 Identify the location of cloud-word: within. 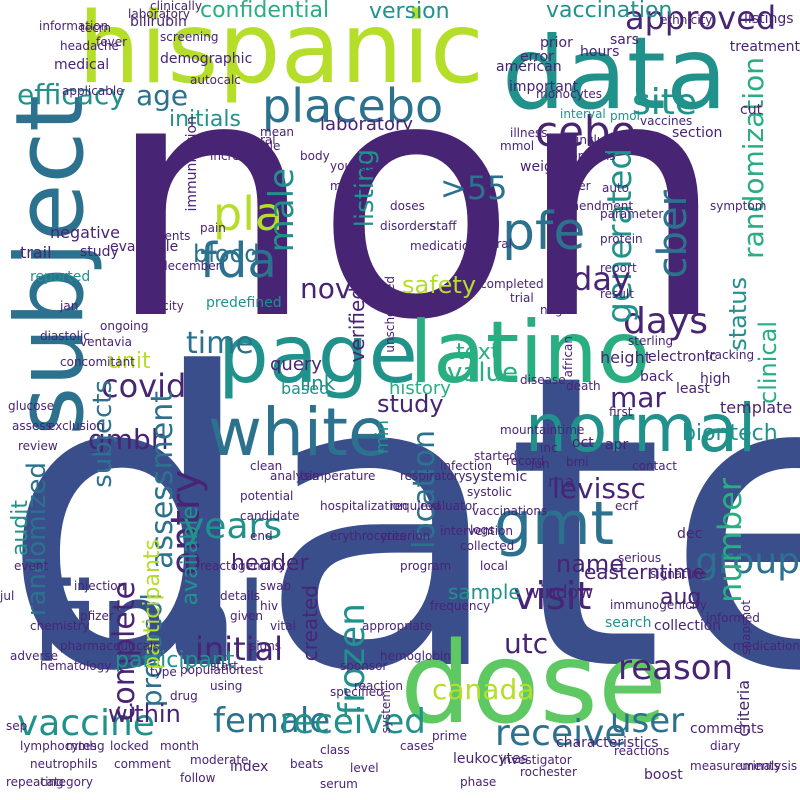
(144, 714).